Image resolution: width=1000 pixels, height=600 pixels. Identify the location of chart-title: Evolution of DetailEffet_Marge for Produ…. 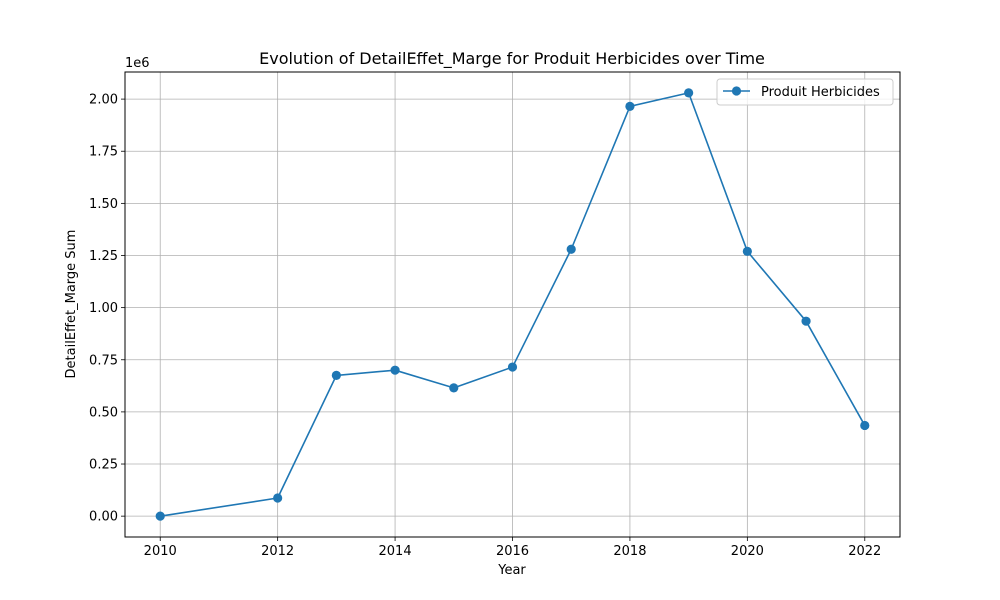
(512, 59).